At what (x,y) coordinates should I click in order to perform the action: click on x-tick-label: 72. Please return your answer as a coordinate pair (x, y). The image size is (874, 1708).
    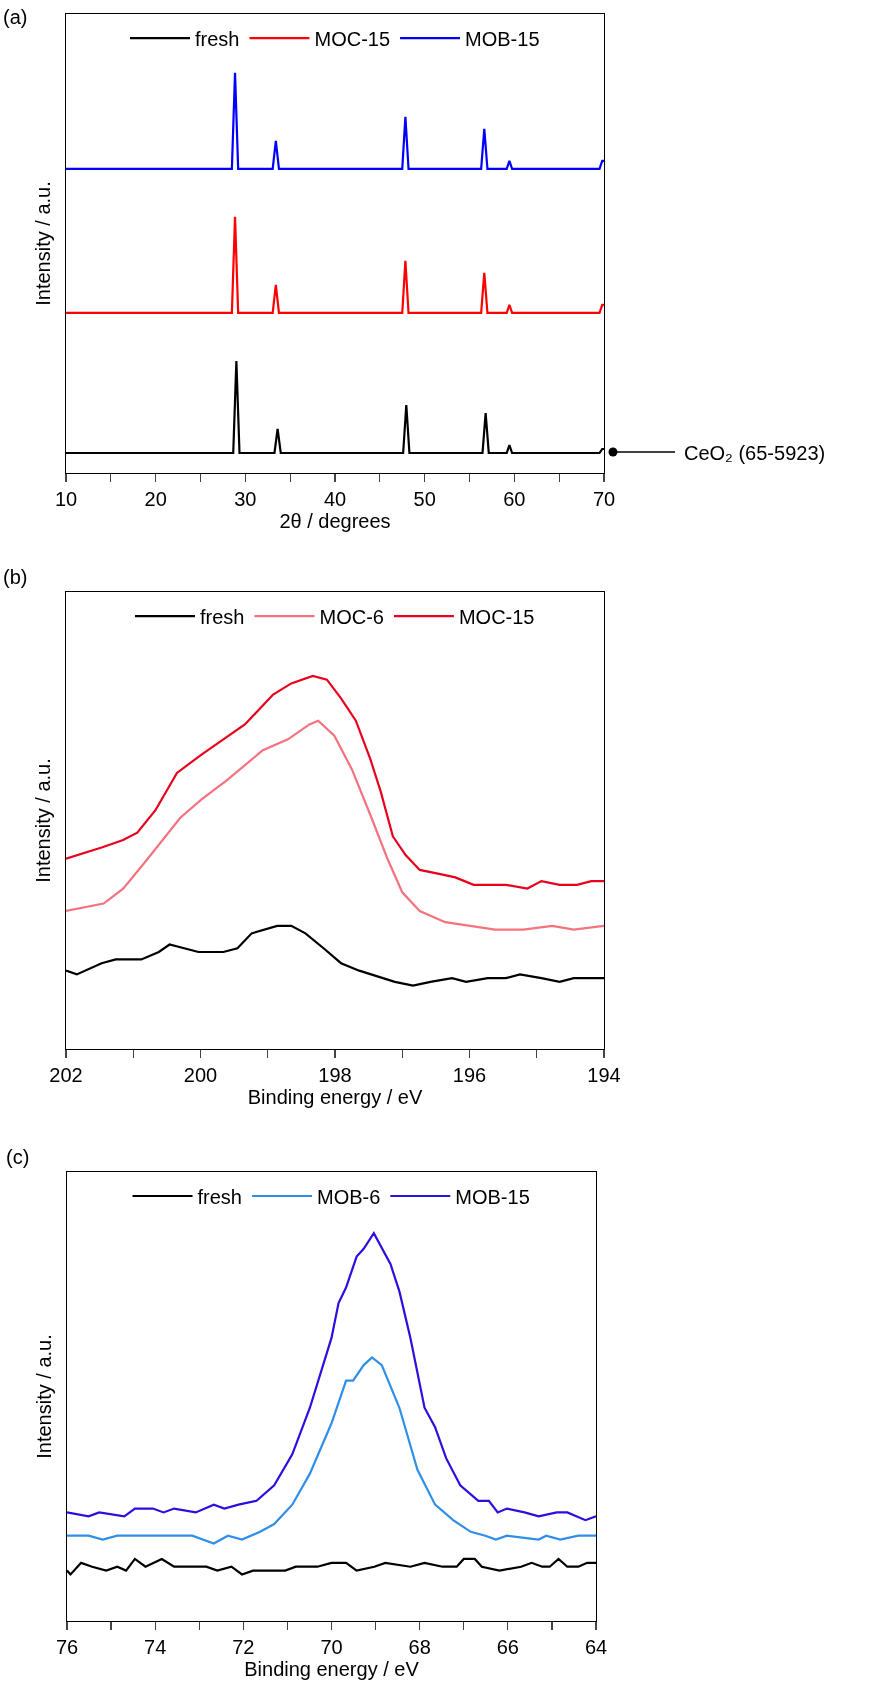
    Looking at the image, I should click on (243, 1647).